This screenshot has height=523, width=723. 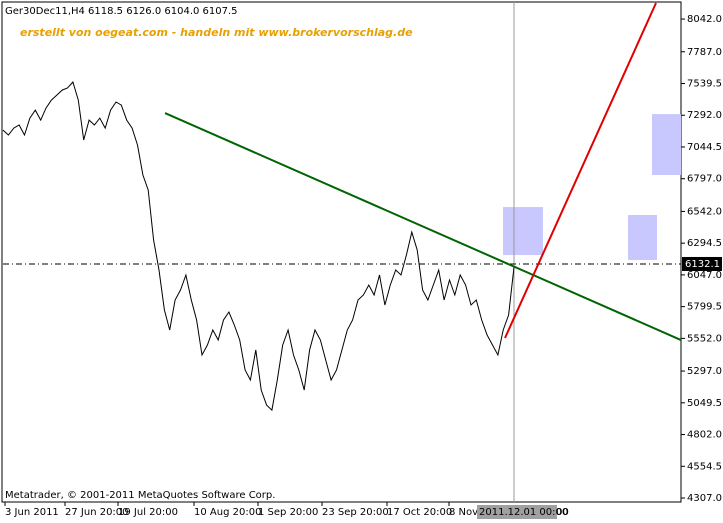 What do you see at coordinates (704, 211) in the screenshot?
I see `y-tick-label: 6542.0` at bounding box center [704, 211].